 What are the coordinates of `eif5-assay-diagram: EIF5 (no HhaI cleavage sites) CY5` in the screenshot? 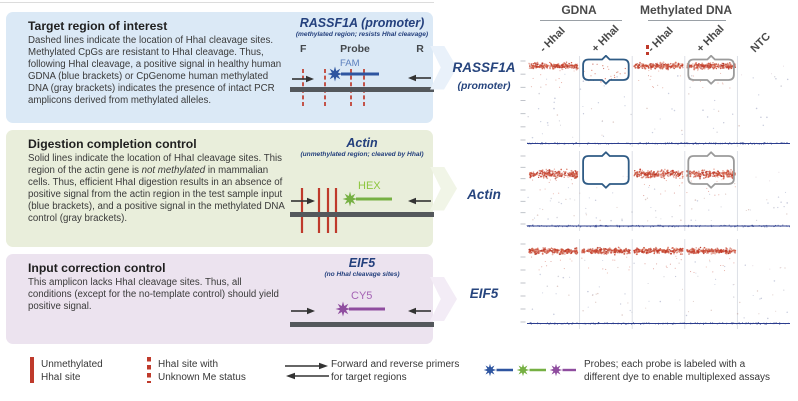 It's located at (362, 296).